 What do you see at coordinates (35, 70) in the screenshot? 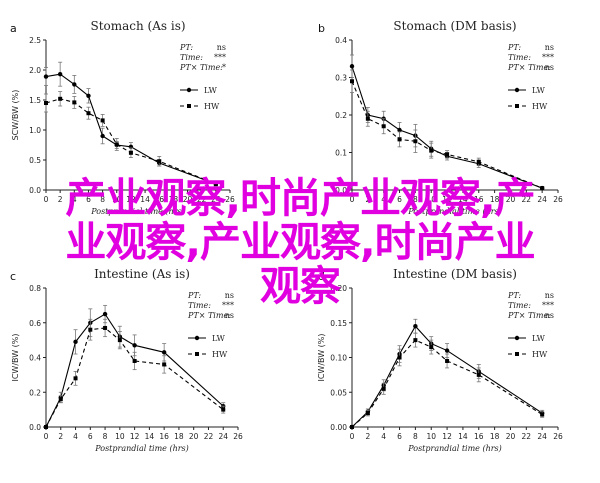
I see `y-tick-label: 2.0` at bounding box center [35, 70].